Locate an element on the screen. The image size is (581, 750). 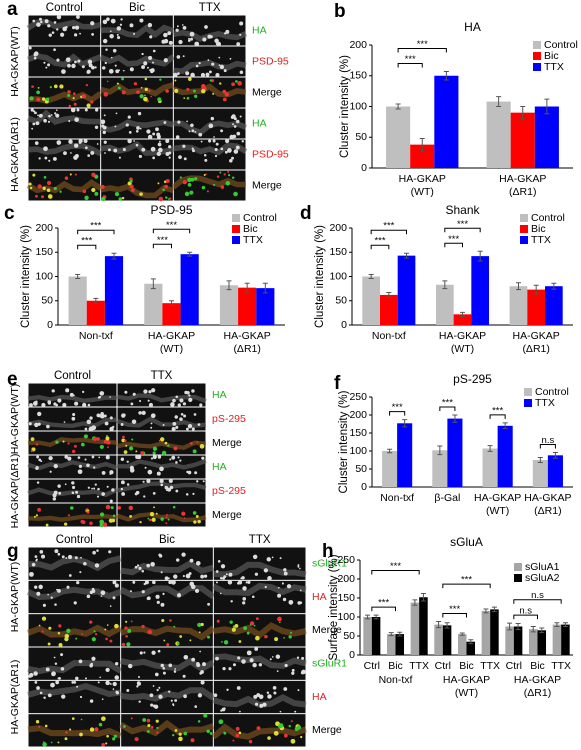
panel-letter: d is located at coordinates (306, 213).